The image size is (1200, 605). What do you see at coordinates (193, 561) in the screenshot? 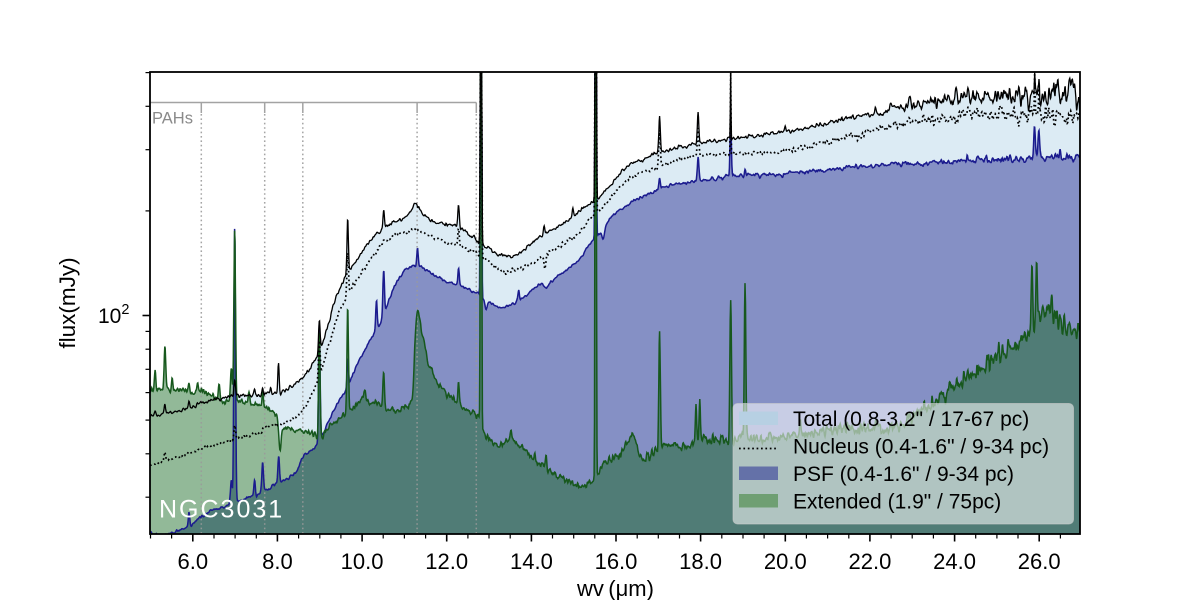
I see `svg-text: 6.0` at bounding box center [193, 561].